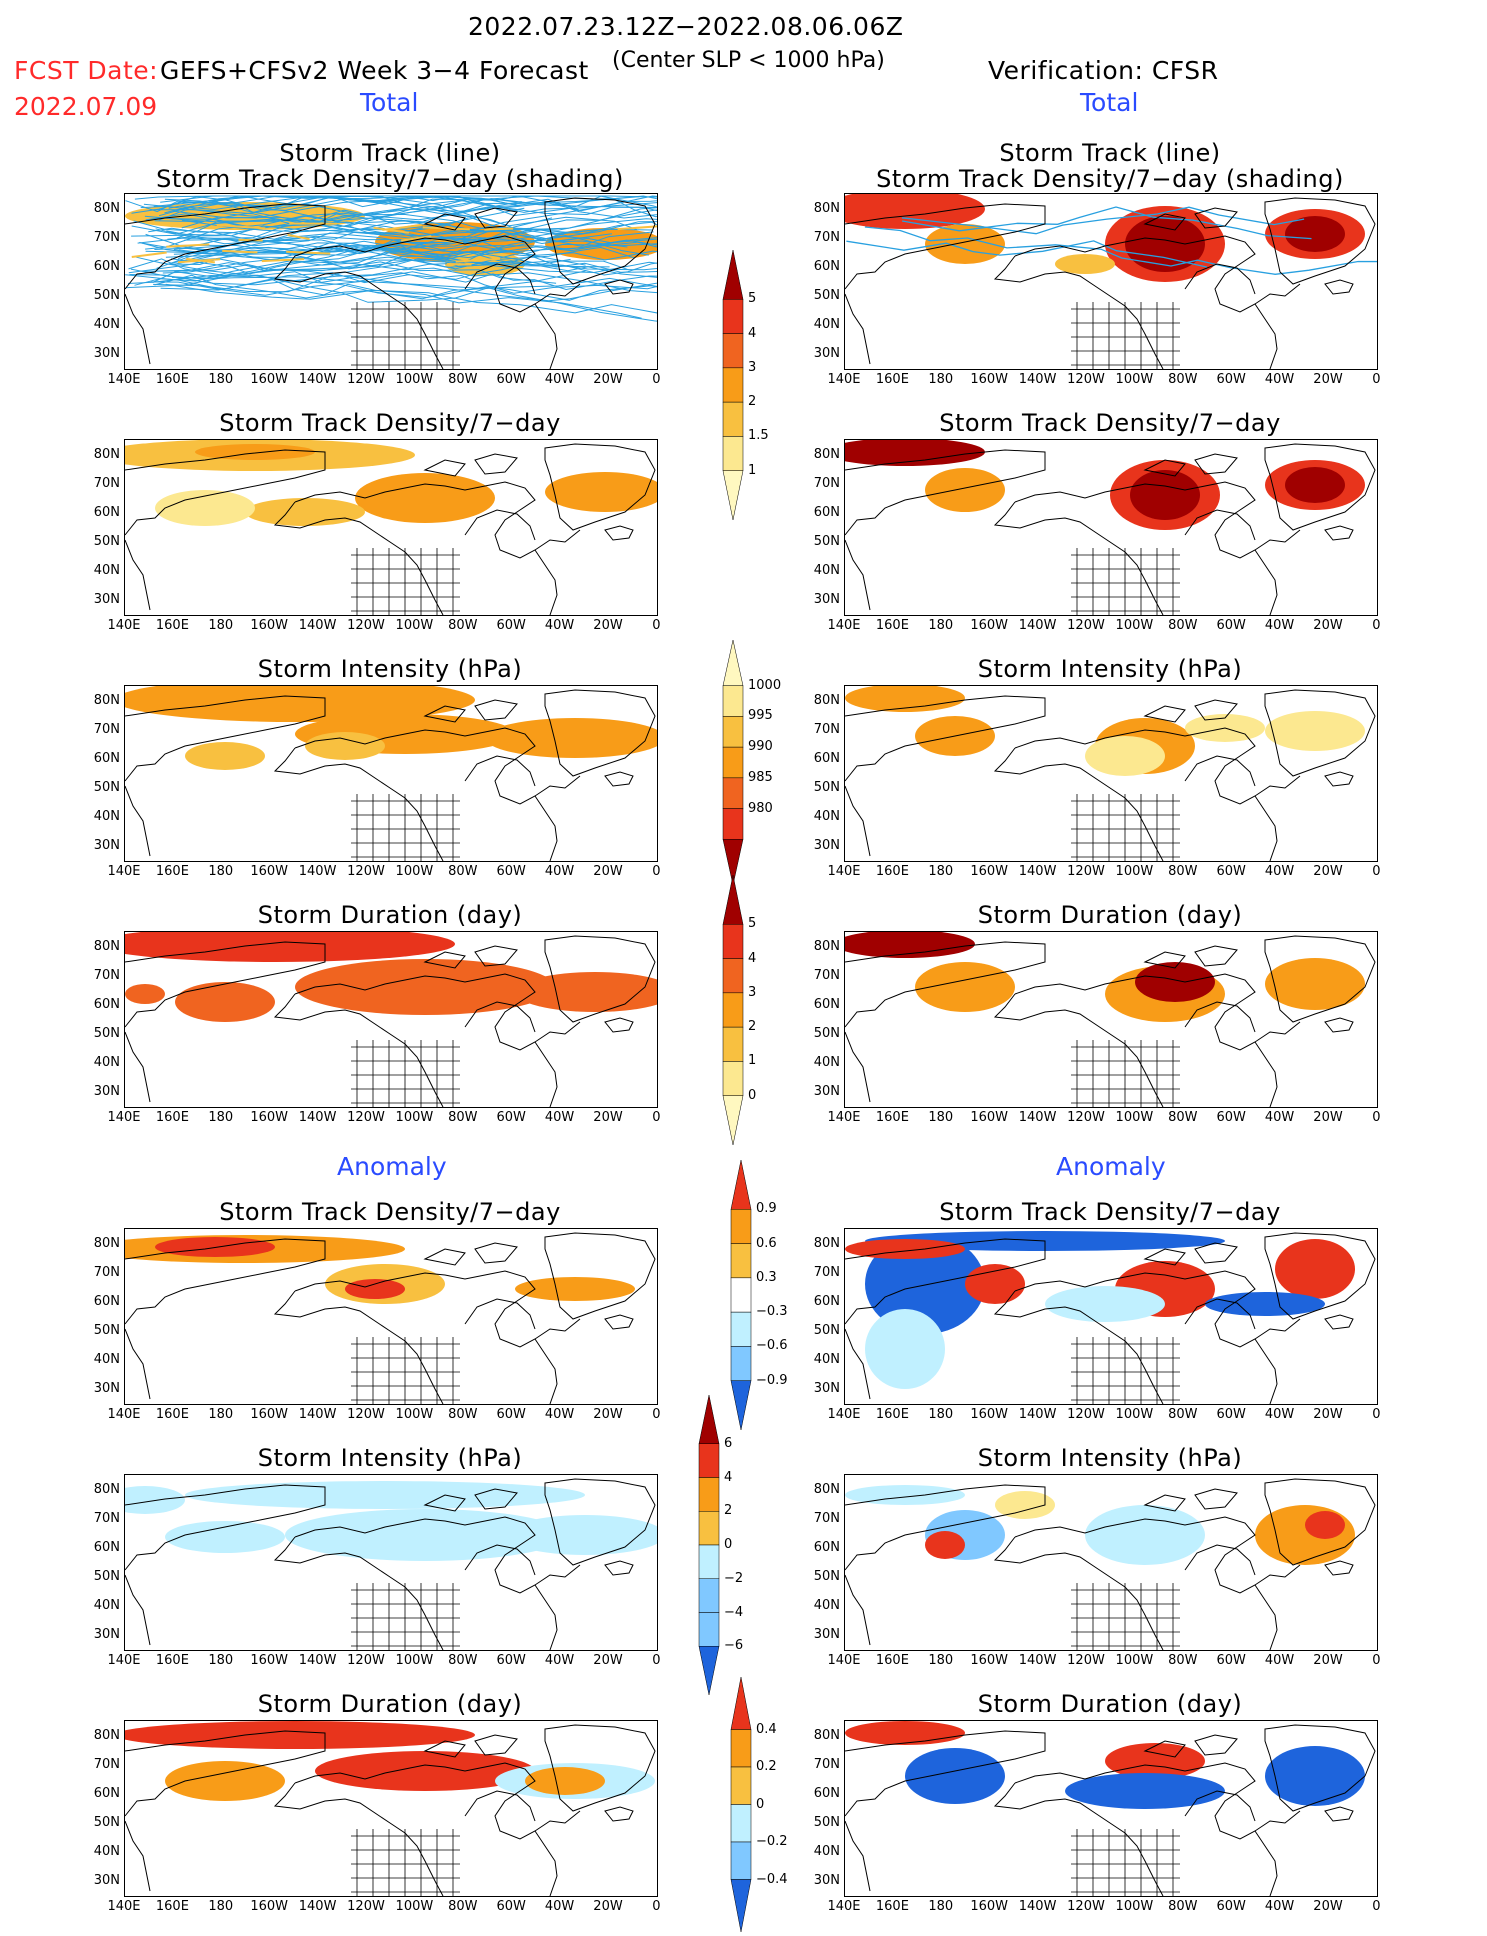  What do you see at coordinates (1183, 379) in the screenshot?
I see `lon-tick-label: 80W` at bounding box center [1183, 379].